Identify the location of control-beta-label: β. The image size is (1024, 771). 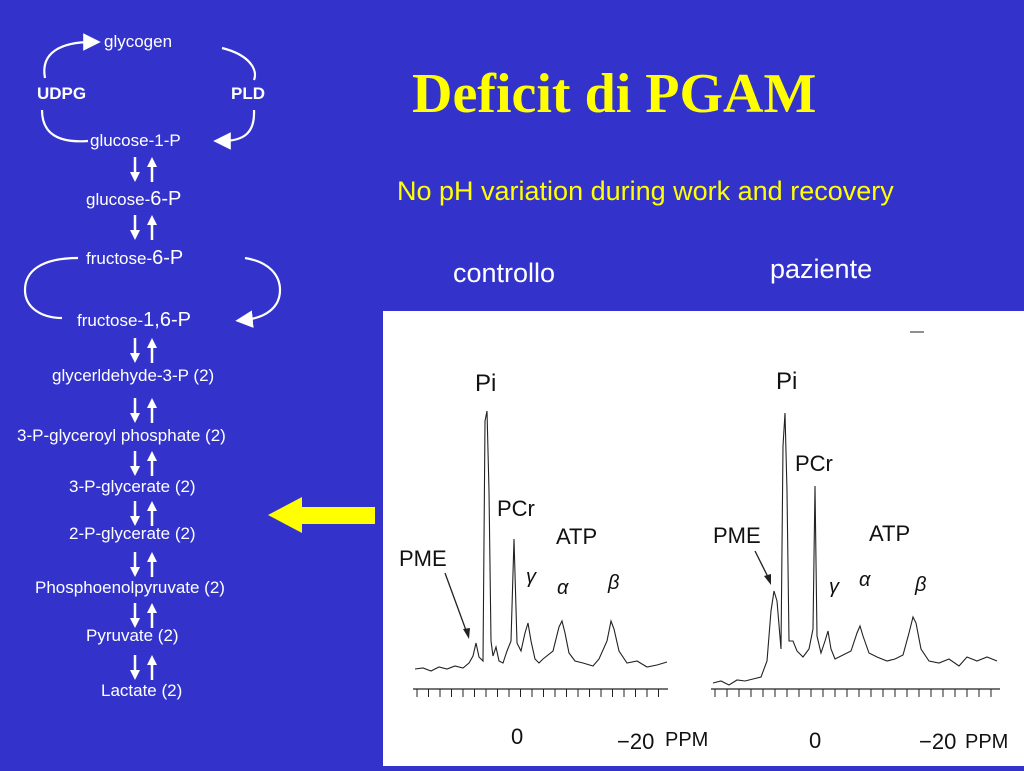
(613, 583).